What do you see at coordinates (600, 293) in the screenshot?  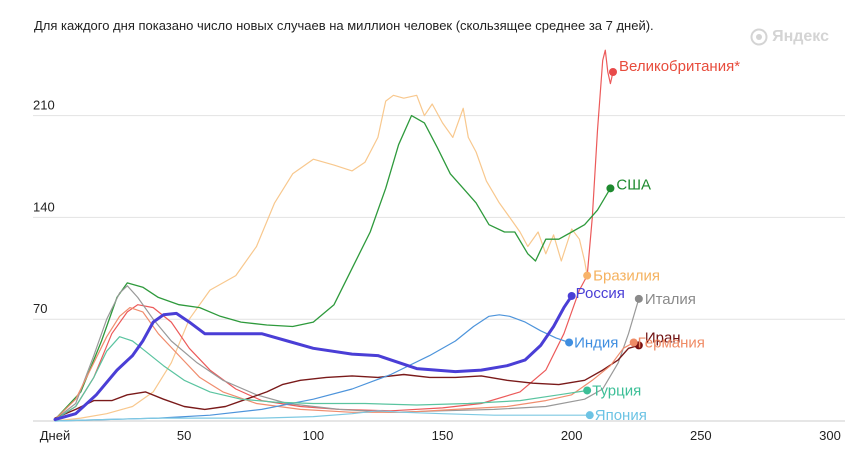 I see `series-label: Россия` at bounding box center [600, 293].